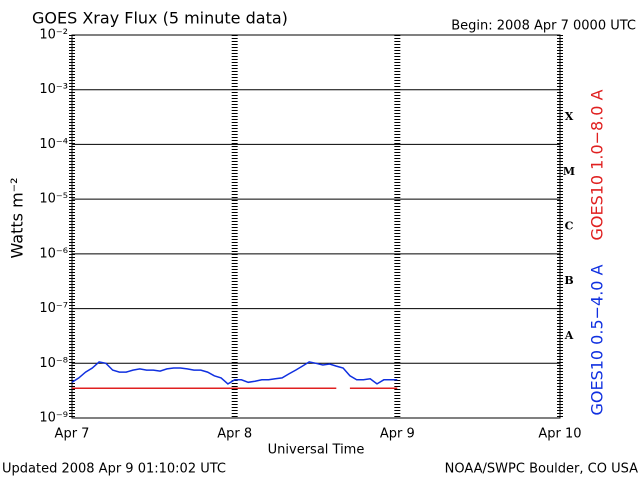  Describe the element at coordinates (569, 171) in the screenshot. I see `flare-class-label: M` at that location.